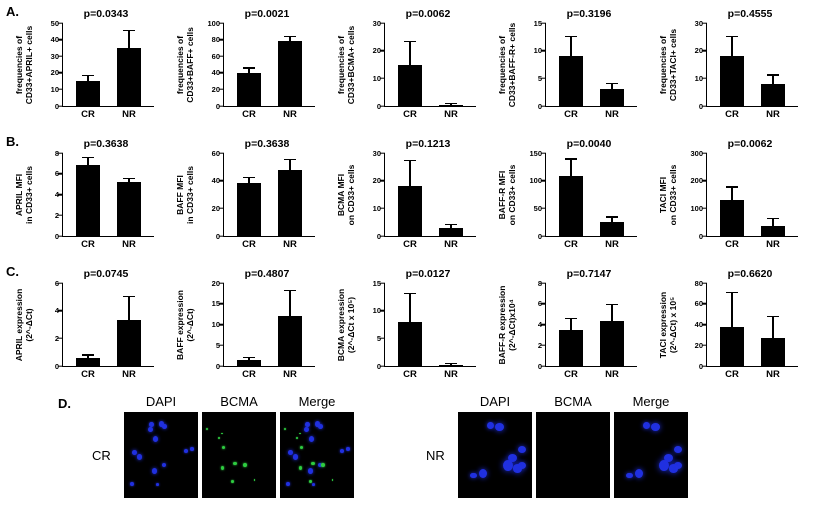  I want to click on y-axis-label: frequencies of CD33+BCMA+ cells, so click(346, 65).